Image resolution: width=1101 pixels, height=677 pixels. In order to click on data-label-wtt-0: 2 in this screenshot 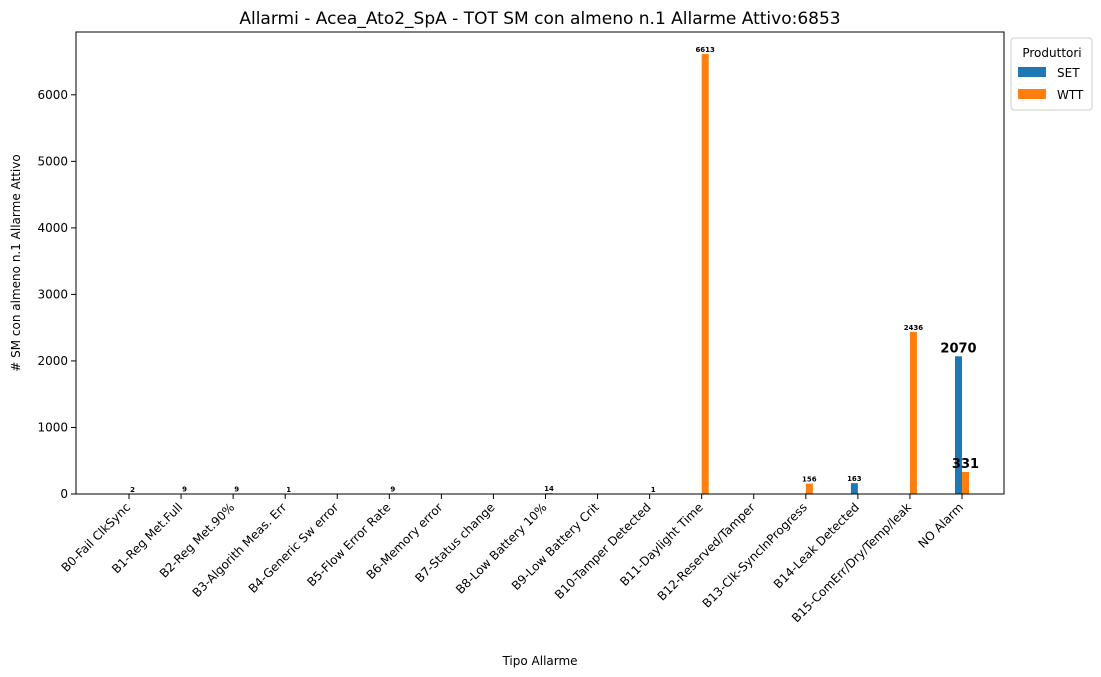, I will do `click(132, 490)`.